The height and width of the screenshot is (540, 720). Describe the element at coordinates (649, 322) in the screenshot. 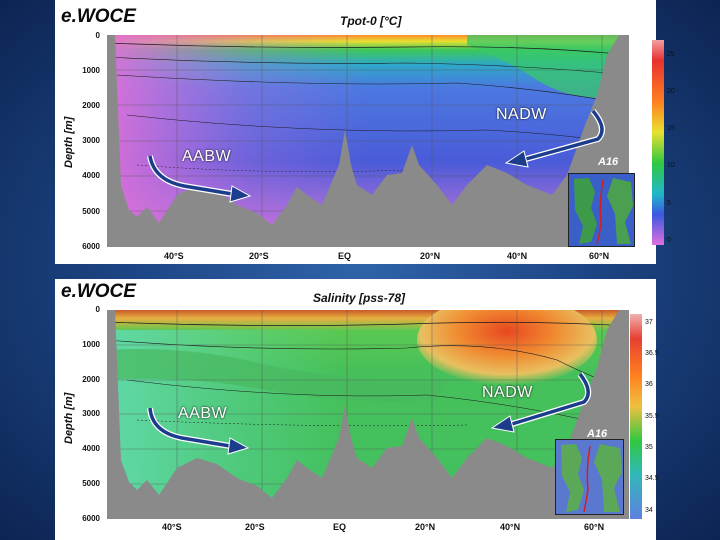

I see `colorbar-tick: 37` at that location.